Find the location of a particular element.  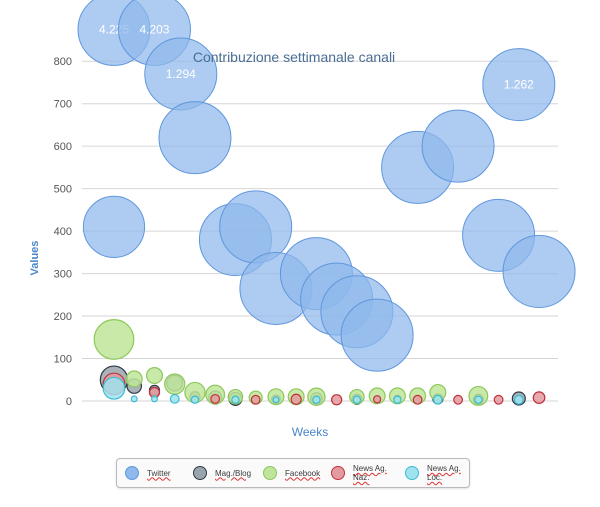

y-tick-label: 0 is located at coordinates (69, 402).